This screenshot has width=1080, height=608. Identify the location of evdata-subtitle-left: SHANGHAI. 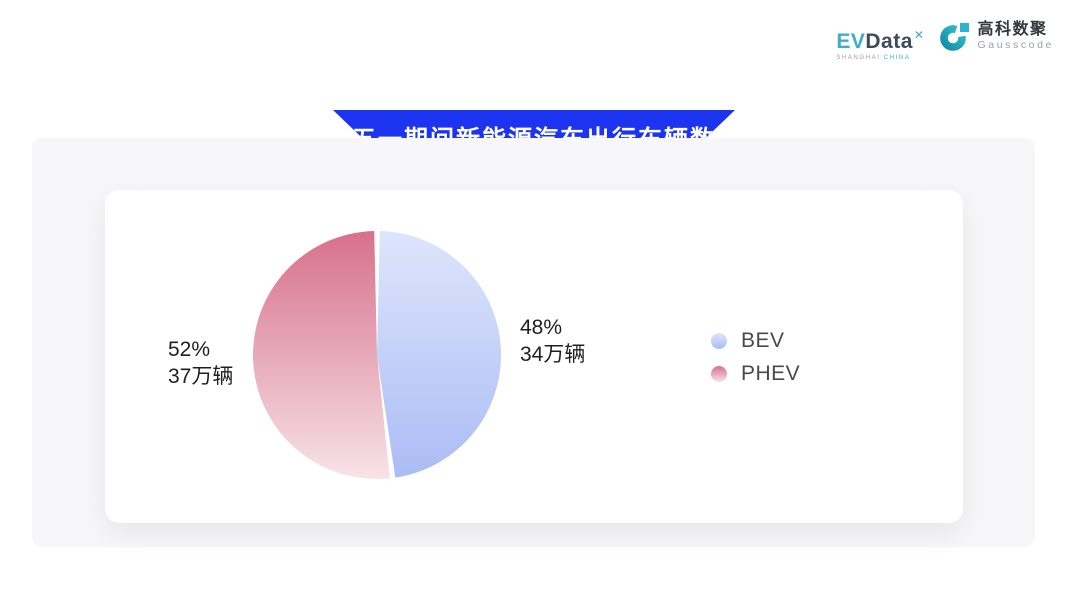
(858, 58).